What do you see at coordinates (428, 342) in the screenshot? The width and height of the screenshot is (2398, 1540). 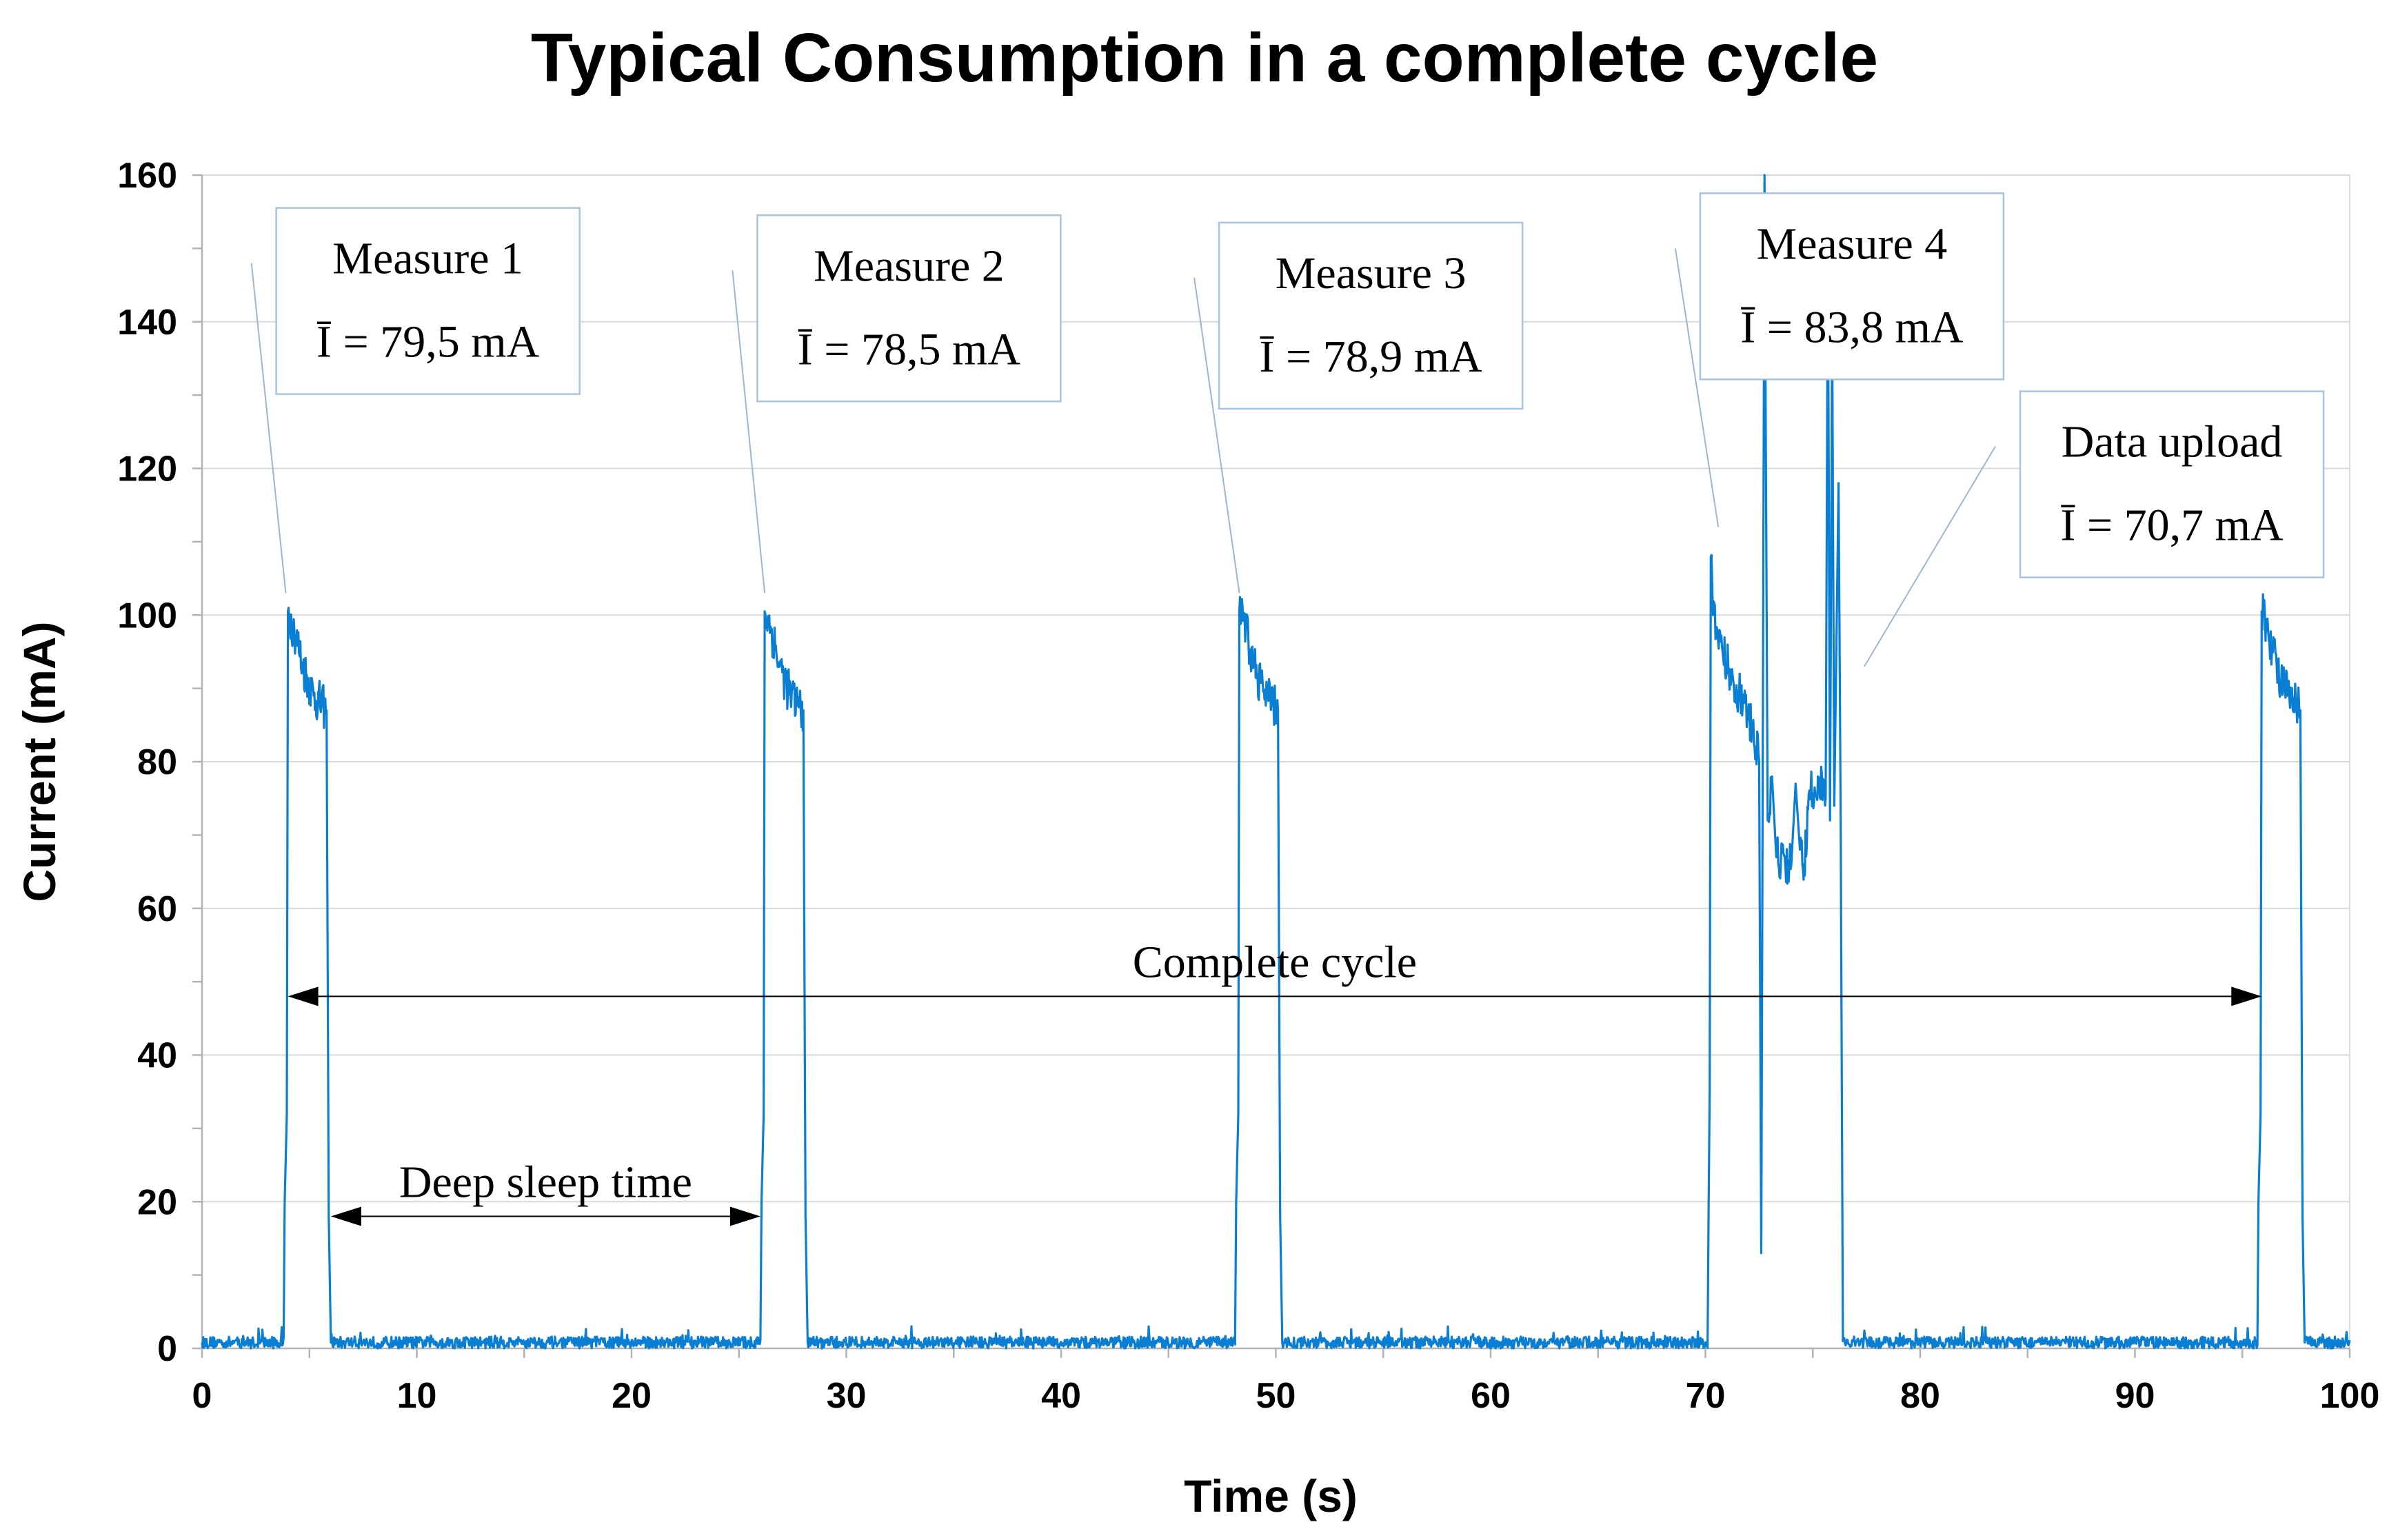 I see `measure-1-average-current: Ī = 79,5 mA` at bounding box center [428, 342].